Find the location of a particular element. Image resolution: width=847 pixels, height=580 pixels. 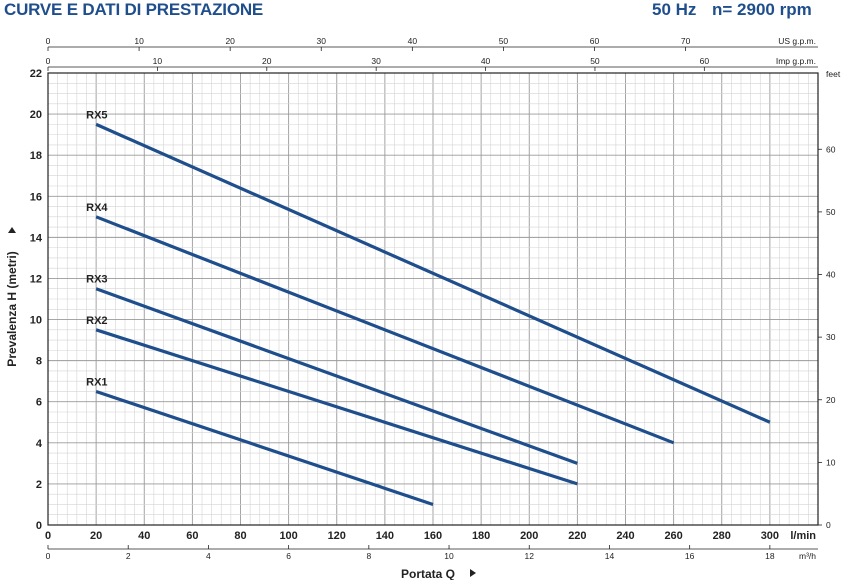

imp-gpm-tick-label: 60 is located at coordinates (705, 61).